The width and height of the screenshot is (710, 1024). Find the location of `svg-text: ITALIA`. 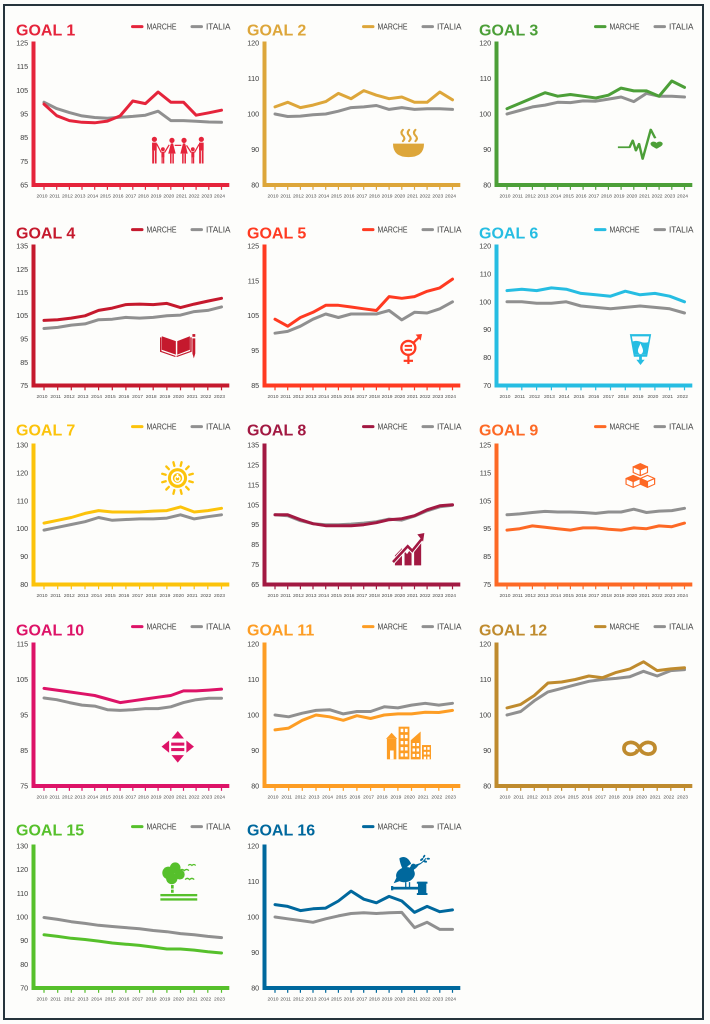

svg-text: ITALIA is located at coordinates (681, 627).